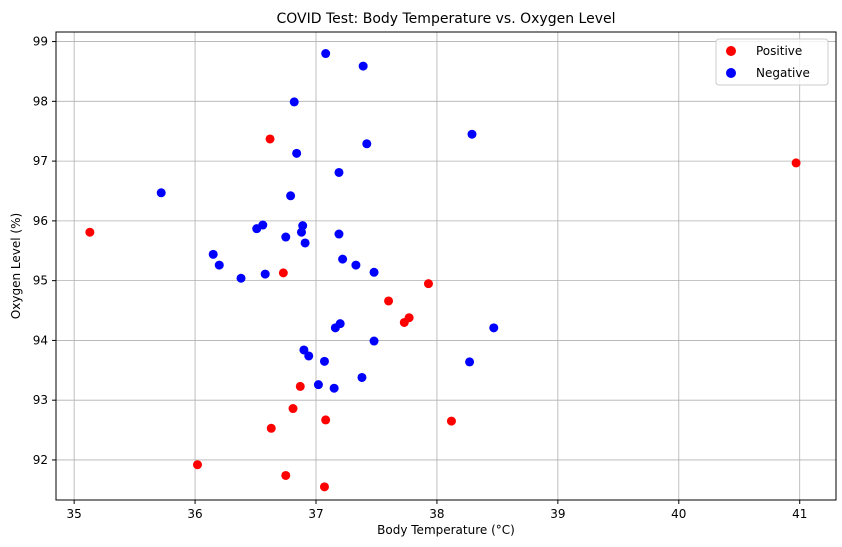 This screenshot has height=547, width=842. I want to click on x-tick-label: 36, so click(194, 514).